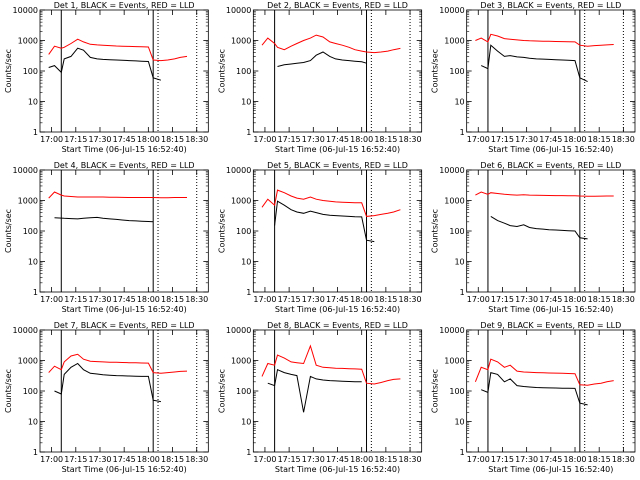 The height and width of the screenshot is (480, 640). I want to click on panel-title: Det 4, BLACK = Events, RED = LLD, so click(124, 165).